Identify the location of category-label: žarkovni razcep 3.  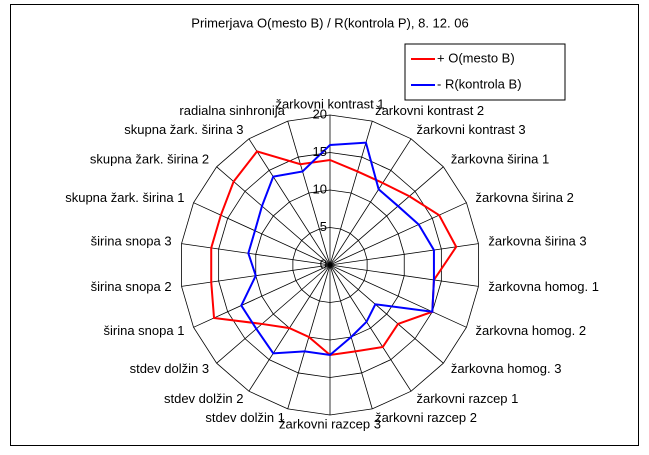
(330, 423).